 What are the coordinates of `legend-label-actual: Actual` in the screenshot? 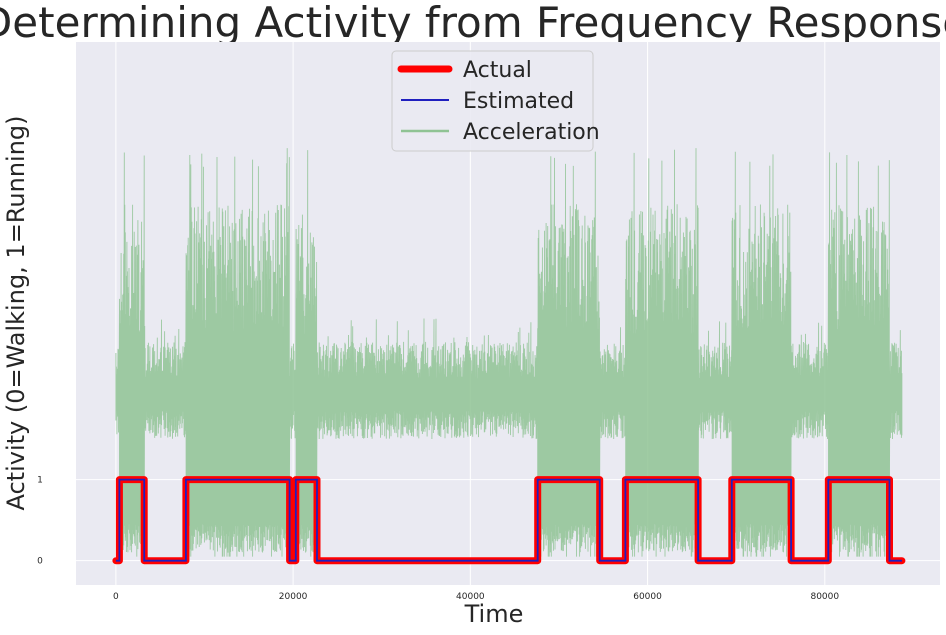 It's located at (497, 70).